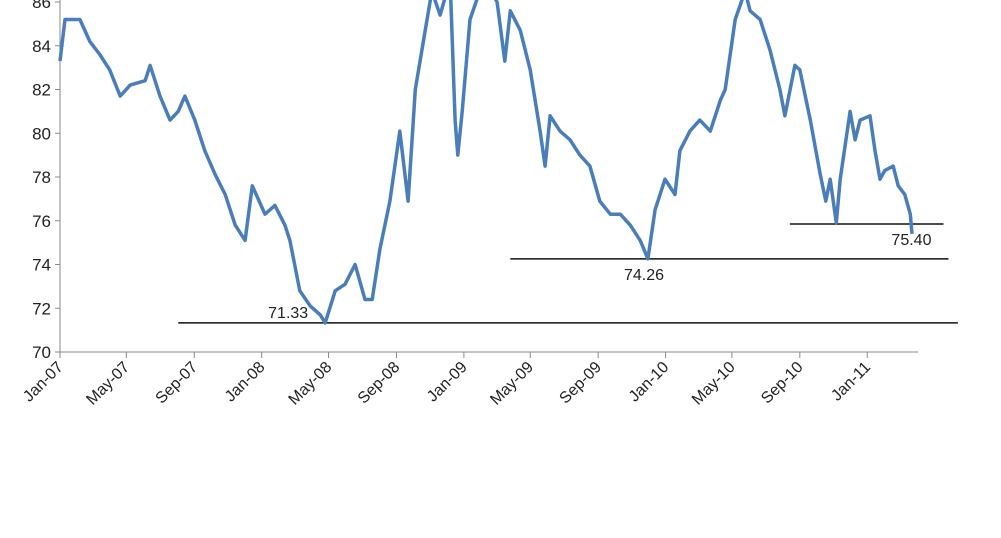  Describe the element at coordinates (644, 275) in the screenshot. I see `reference-label: 74.26` at that location.